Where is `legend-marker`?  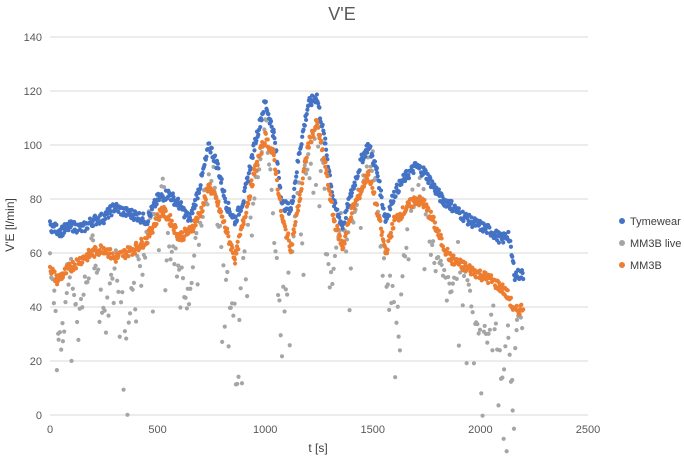
legend-marker is located at coordinates (622, 265).